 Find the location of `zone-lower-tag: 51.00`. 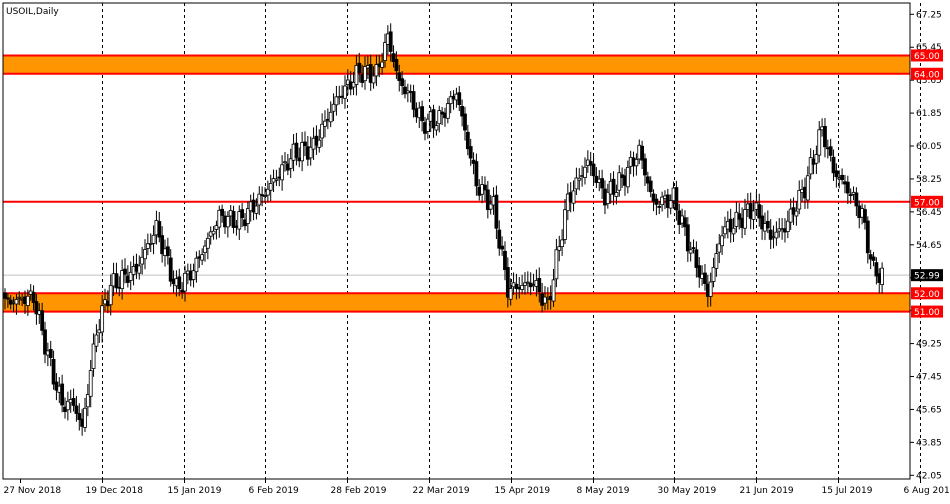

zone-lower-tag: 51.00 is located at coordinates (927, 313).